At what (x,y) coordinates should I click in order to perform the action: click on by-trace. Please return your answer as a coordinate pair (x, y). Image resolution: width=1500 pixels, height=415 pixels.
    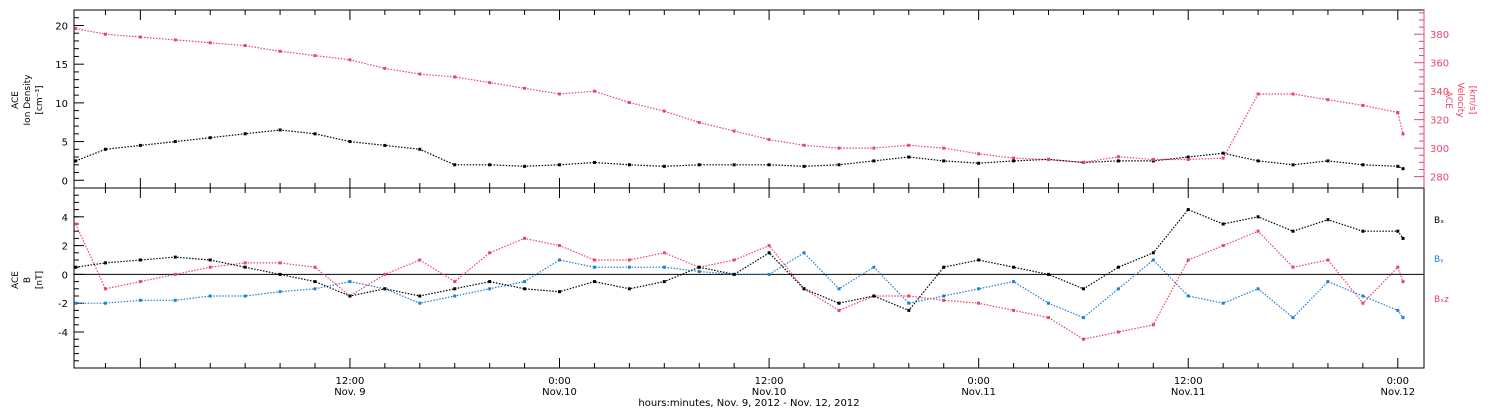
    Looking at the image, I should click on (739, 285).